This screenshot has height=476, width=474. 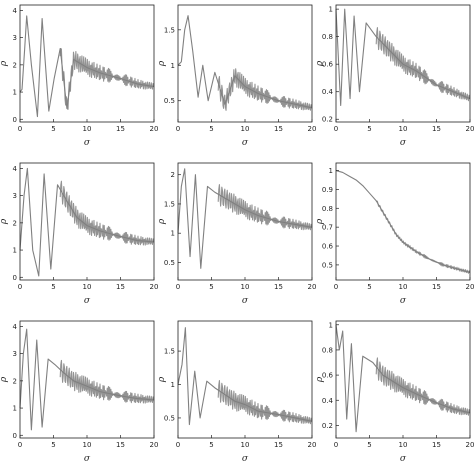 I want to click on chart-panel-4: 0 5 10 15 20 0 1 2 3 4 σ ρ, so click(x=79, y=237).